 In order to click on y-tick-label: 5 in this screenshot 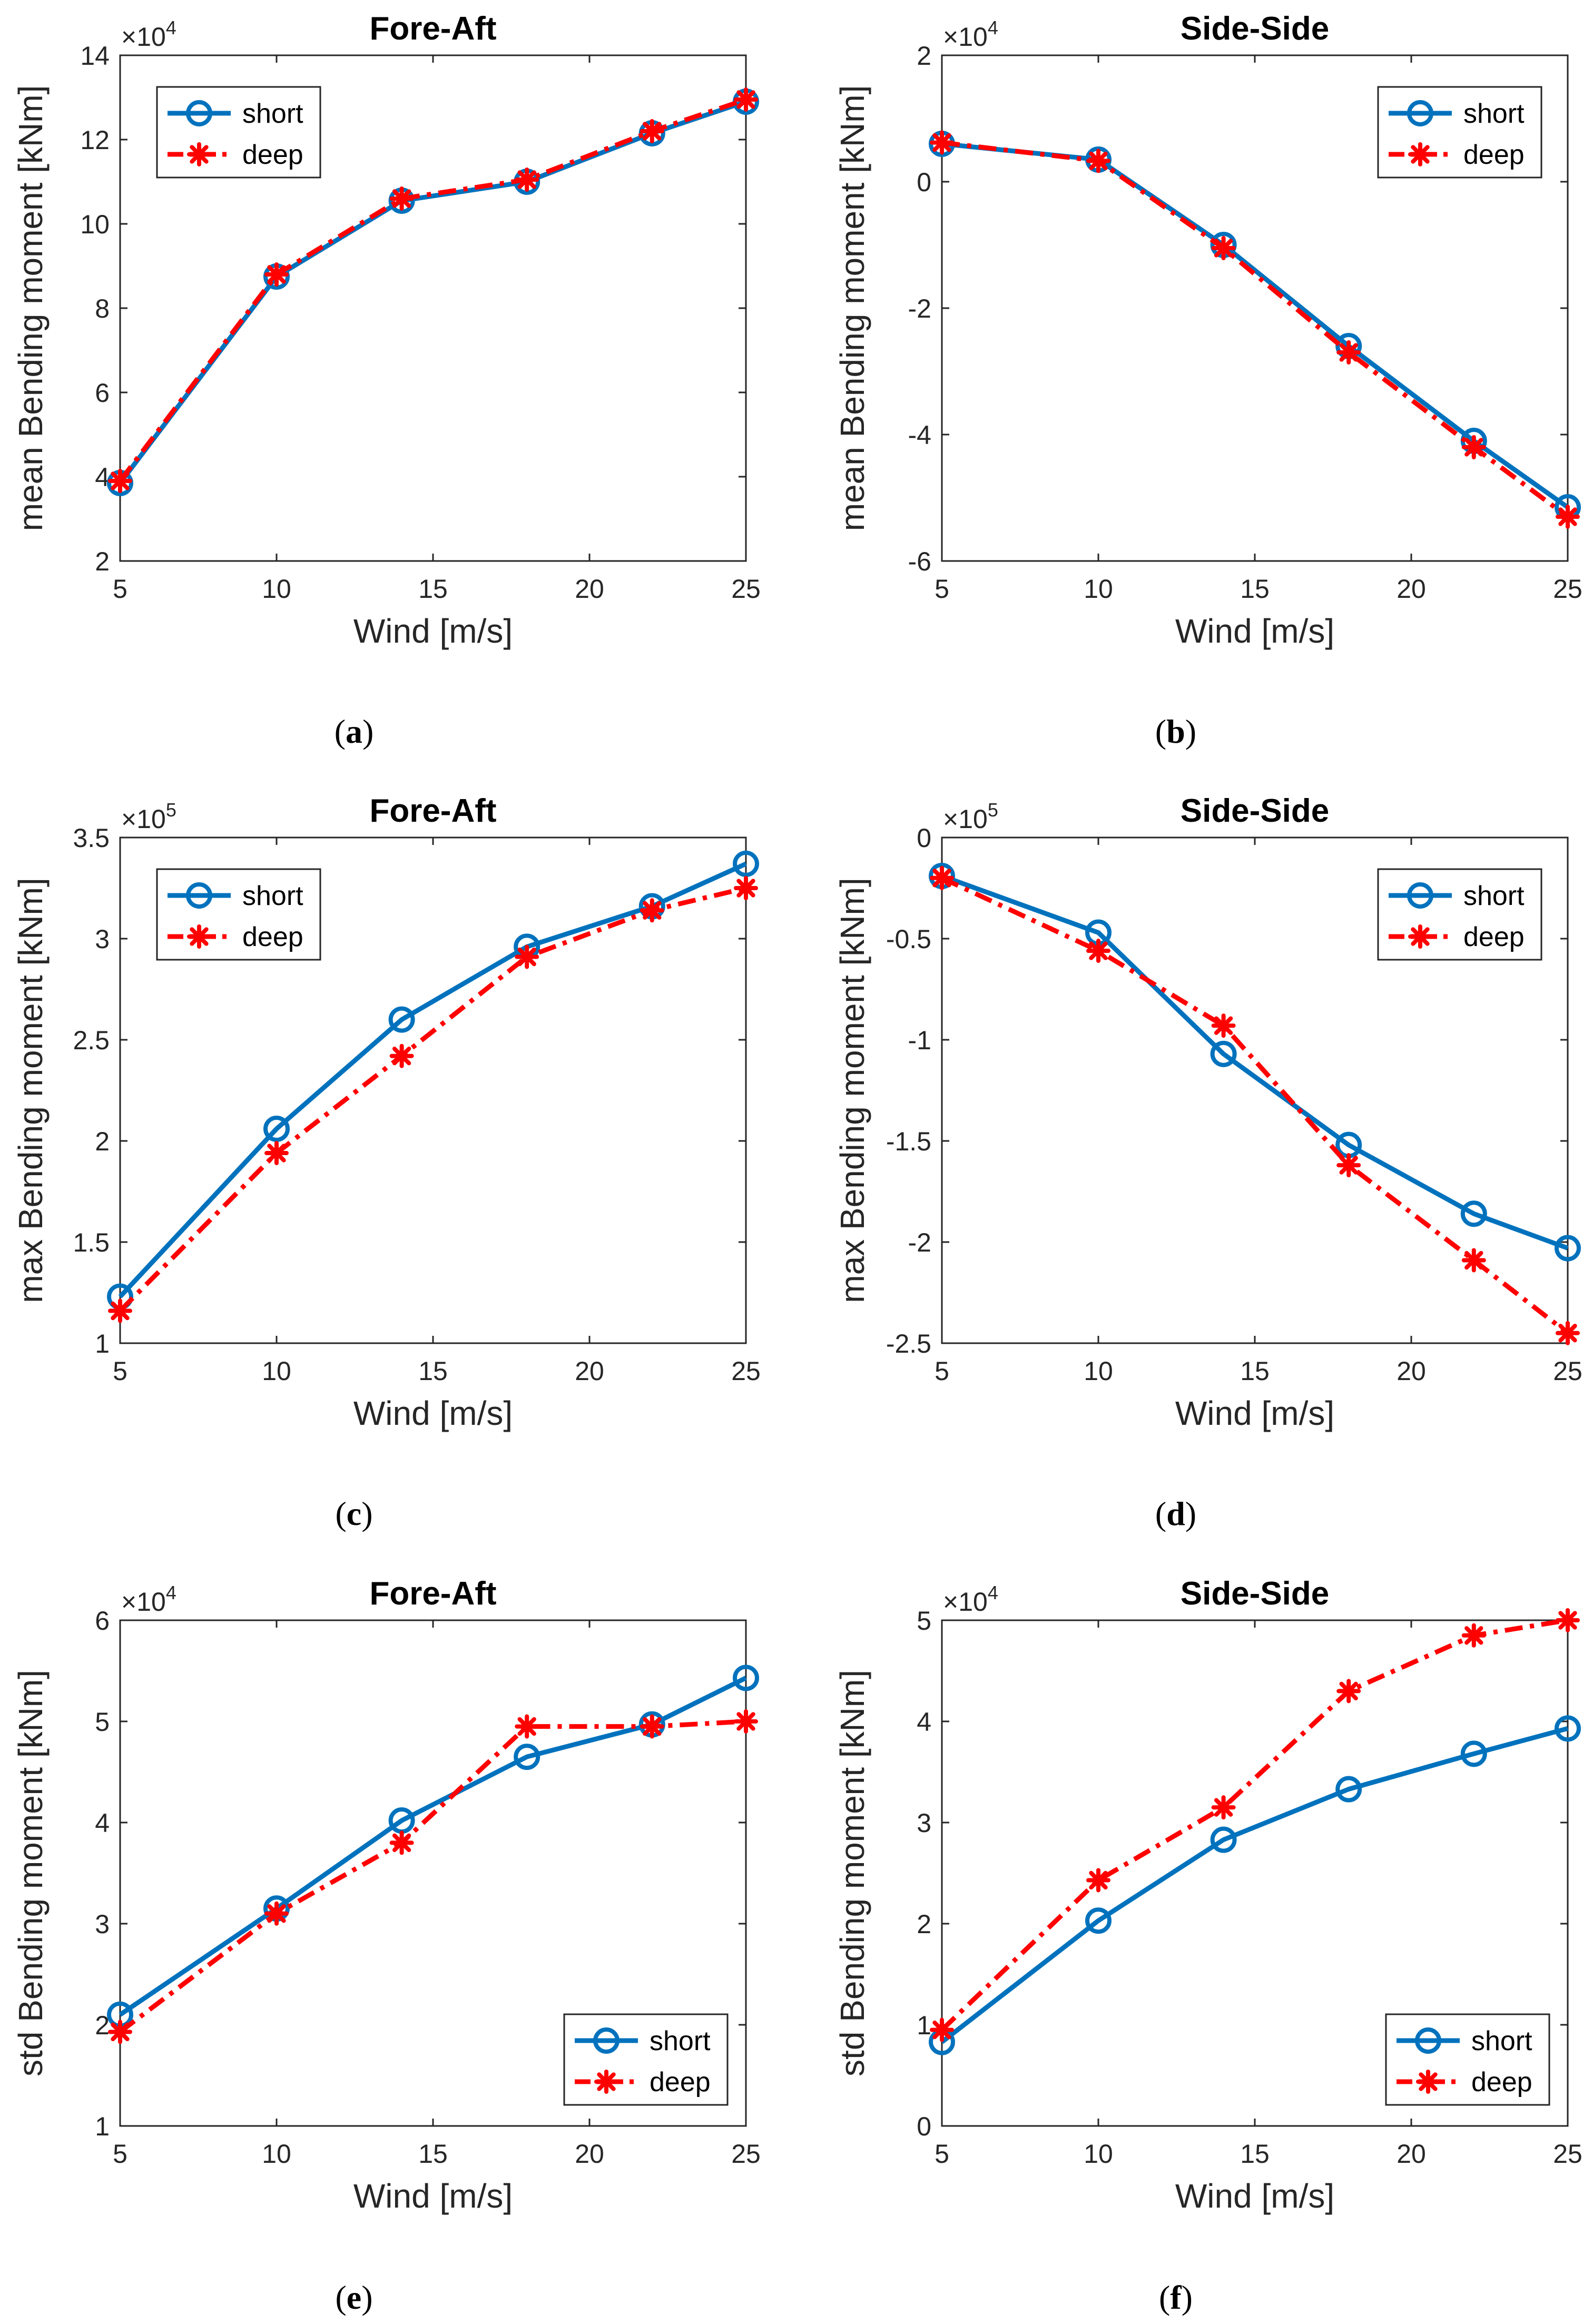, I will do `click(924, 1621)`.